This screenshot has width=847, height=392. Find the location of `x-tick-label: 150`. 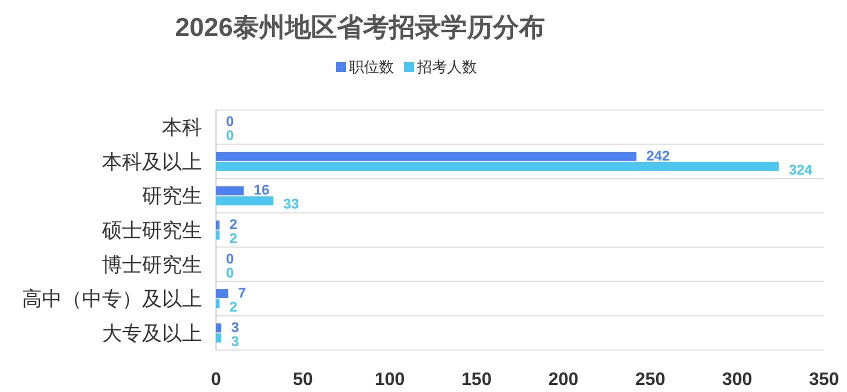

x-tick-label: 150 is located at coordinates (477, 379).